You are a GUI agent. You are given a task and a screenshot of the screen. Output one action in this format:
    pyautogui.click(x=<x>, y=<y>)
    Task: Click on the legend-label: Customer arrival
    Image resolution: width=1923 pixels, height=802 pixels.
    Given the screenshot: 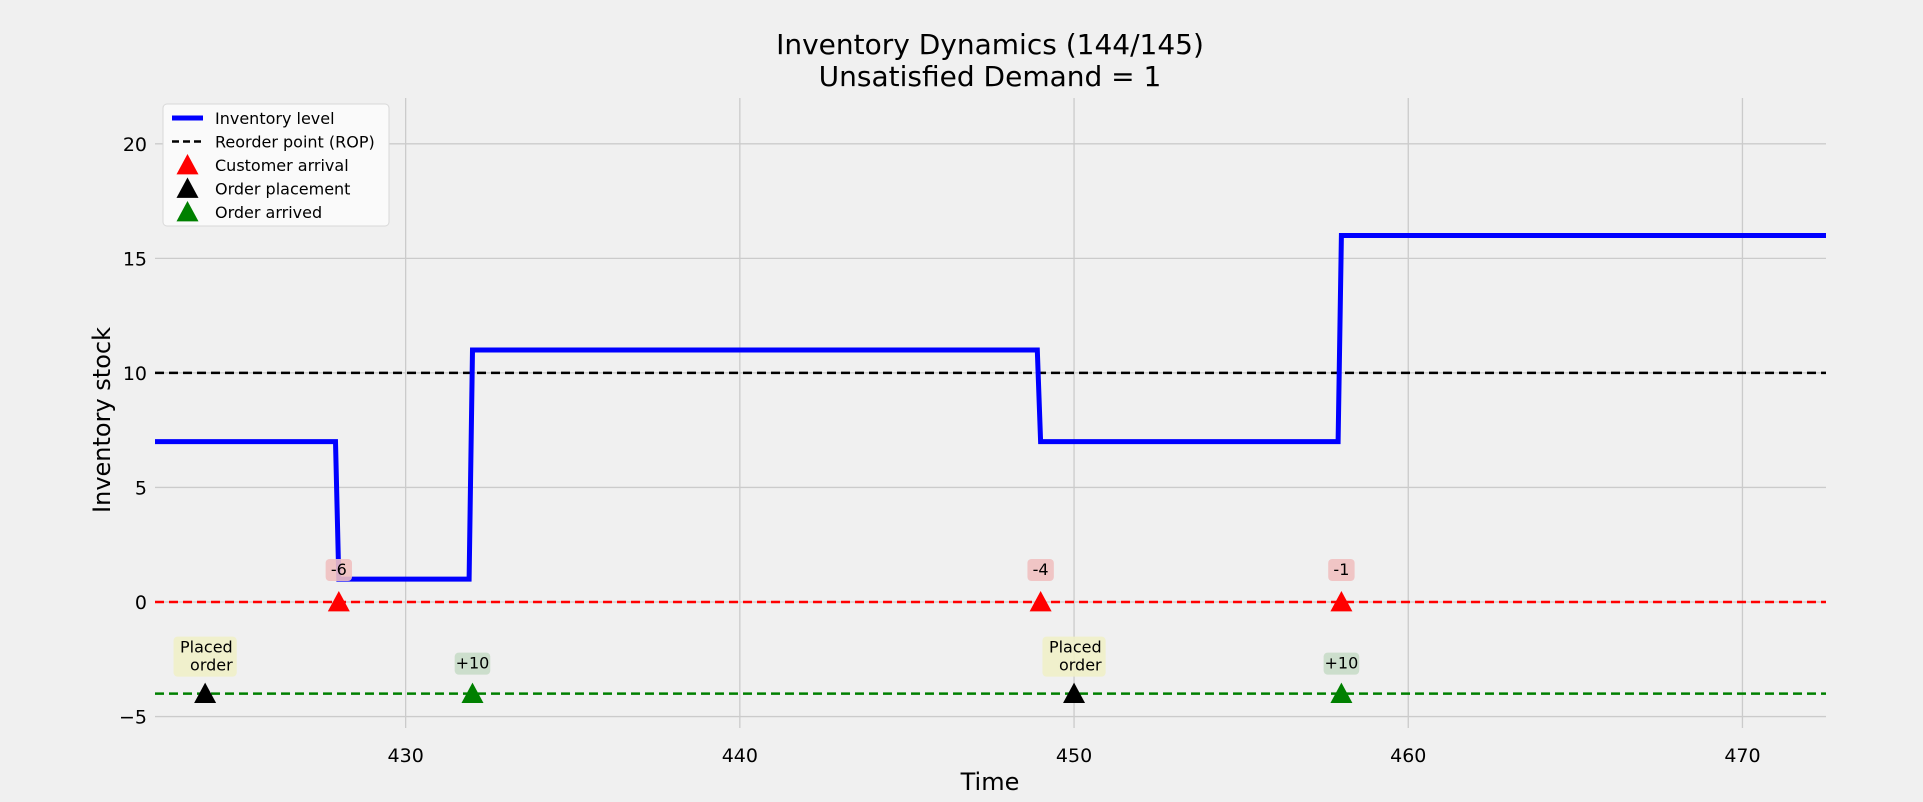 What is the action you would take?
    pyautogui.click(x=282, y=165)
    